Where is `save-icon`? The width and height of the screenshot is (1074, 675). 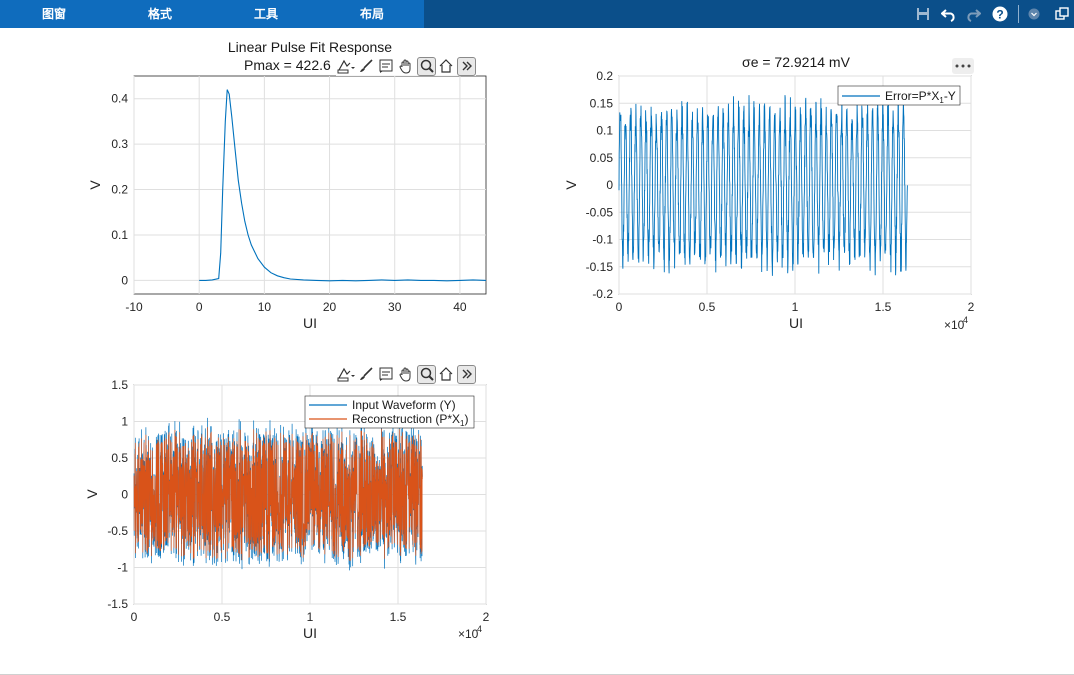 save-icon is located at coordinates (923, 14).